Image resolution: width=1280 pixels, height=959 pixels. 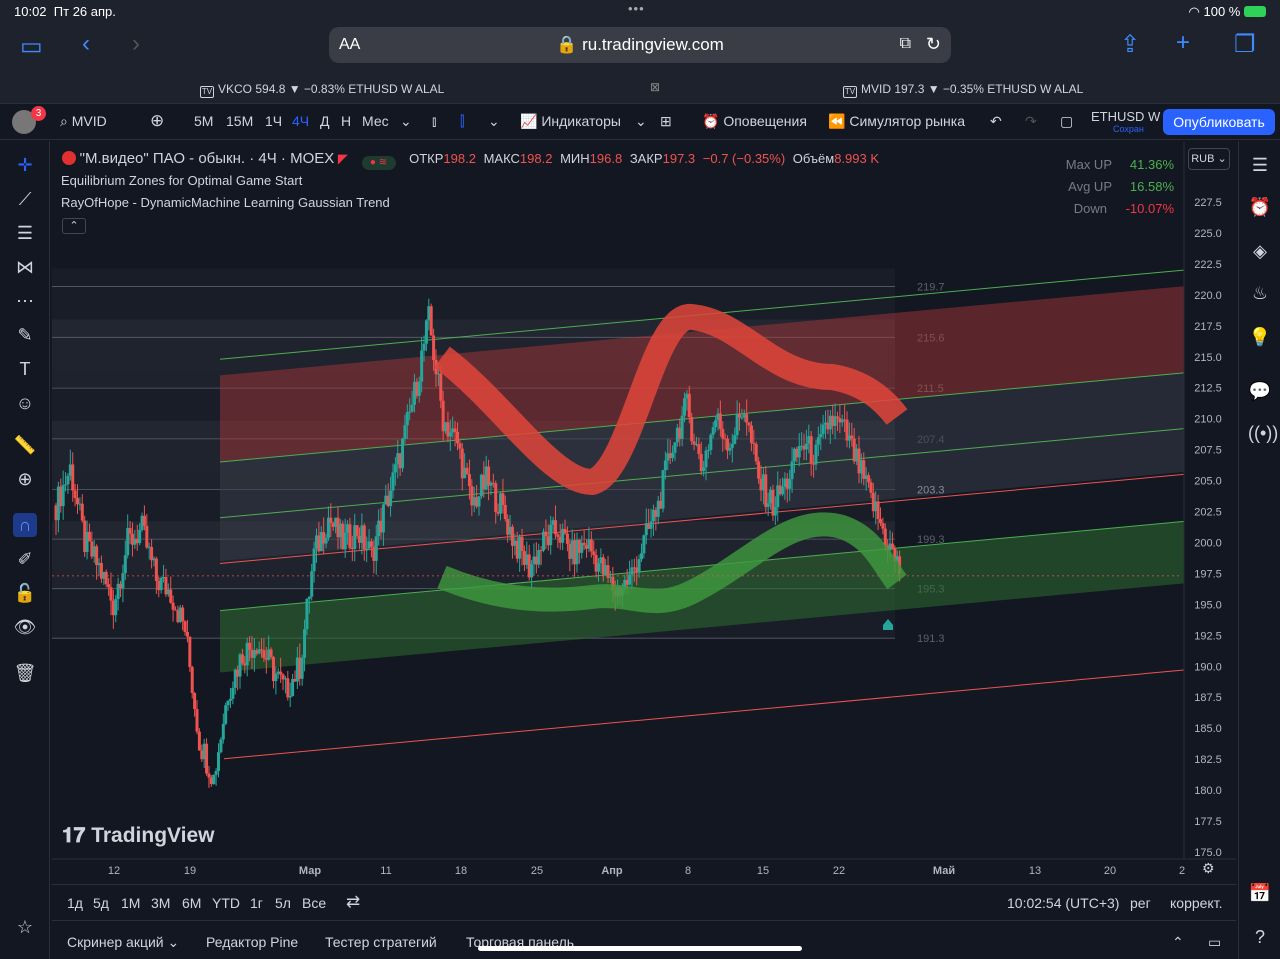 I want to click on address-bar: AA 🔒 ru.tradingview.com ⧉ ↻, so click(x=640, y=45).